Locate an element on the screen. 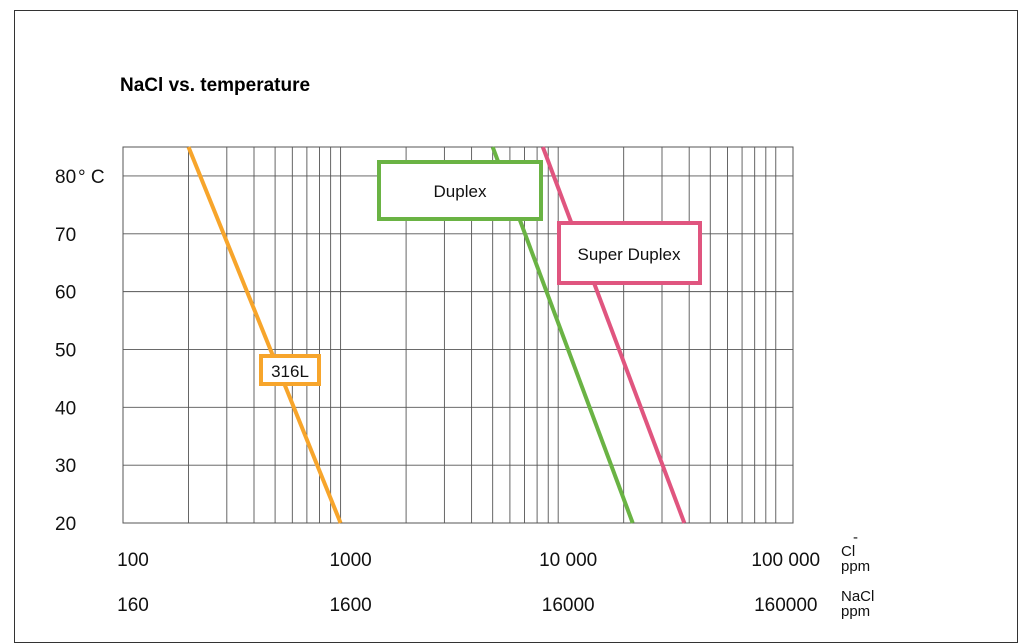  x-tick-label-cl: 10 000 is located at coordinates (568, 560).